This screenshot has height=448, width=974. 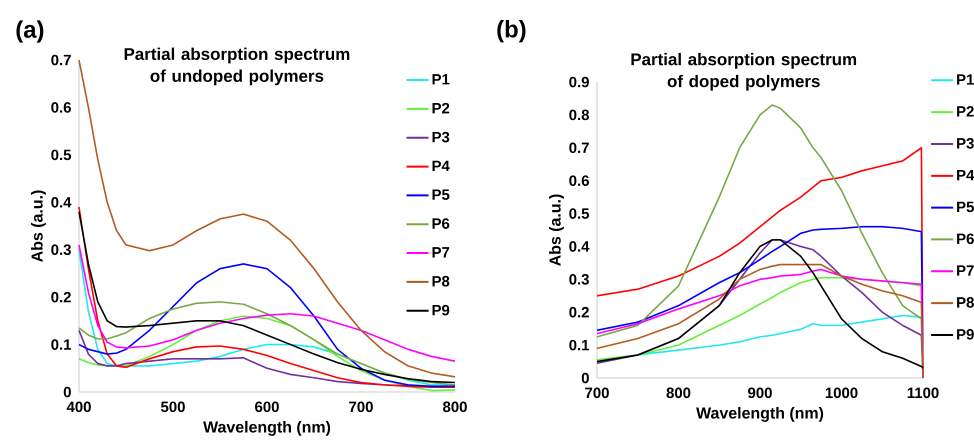 What do you see at coordinates (511, 31) in the screenshot?
I see `text: (b)` at bounding box center [511, 31].